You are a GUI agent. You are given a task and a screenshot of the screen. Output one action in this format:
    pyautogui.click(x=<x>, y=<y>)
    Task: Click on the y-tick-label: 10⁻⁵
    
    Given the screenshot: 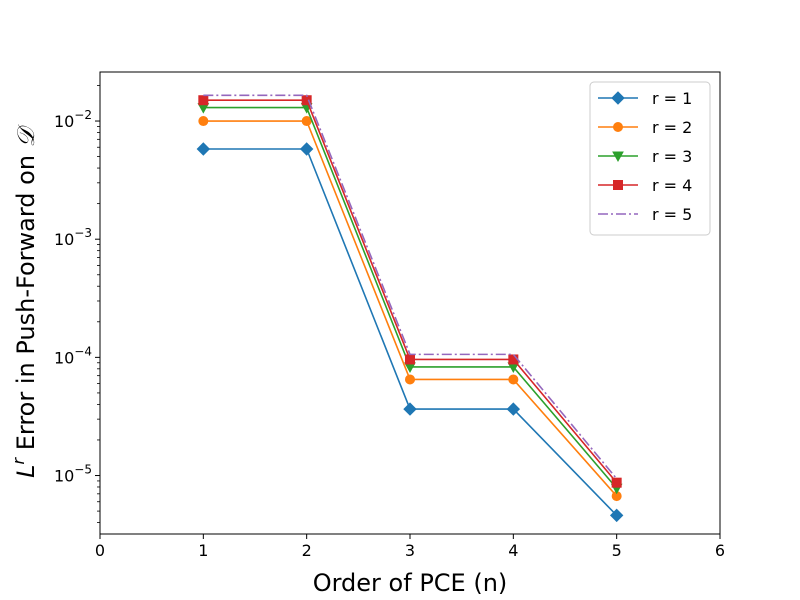 What is the action you would take?
    pyautogui.click(x=73, y=474)
    